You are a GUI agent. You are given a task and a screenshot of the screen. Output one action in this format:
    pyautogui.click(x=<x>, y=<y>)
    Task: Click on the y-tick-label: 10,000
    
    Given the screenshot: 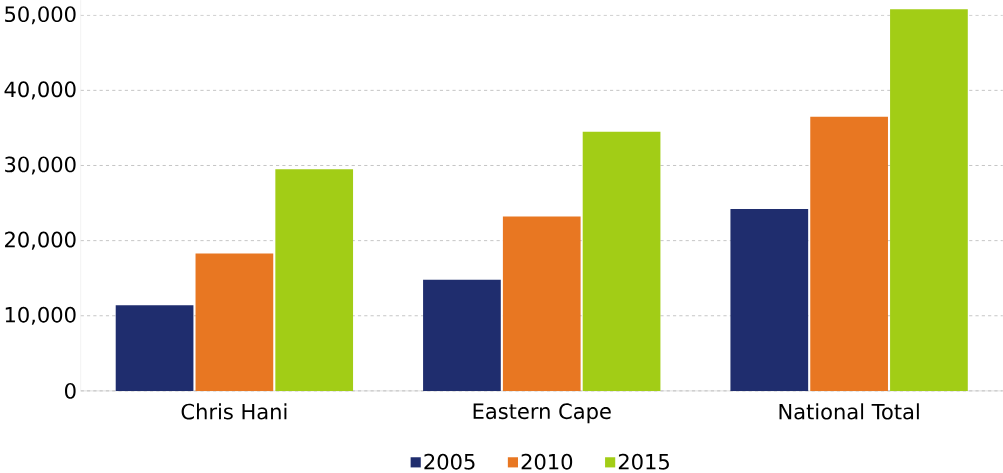 What is the action you would take?
    pyautogui.click(x=40, y=315)
    